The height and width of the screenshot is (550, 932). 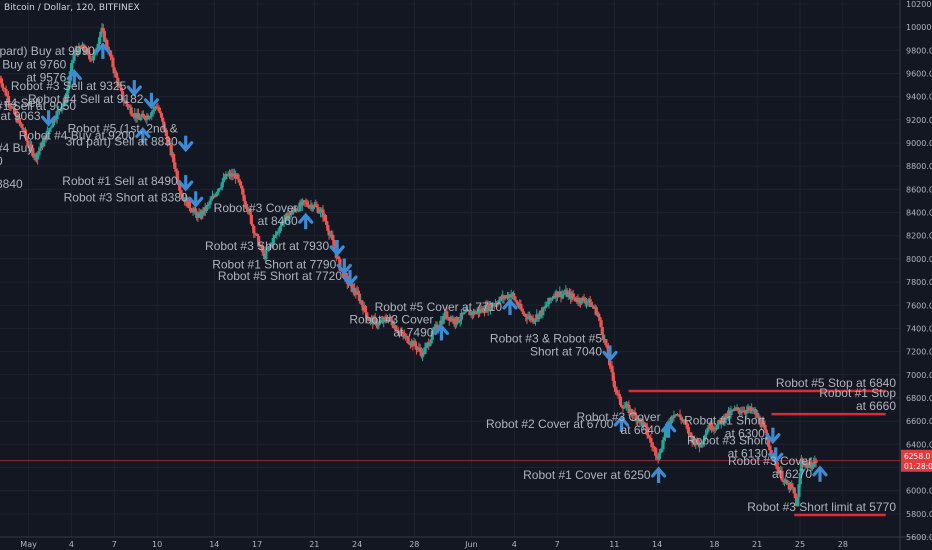 I want to click on y-tick-label: 9400.0, so click(x=919, y=97).